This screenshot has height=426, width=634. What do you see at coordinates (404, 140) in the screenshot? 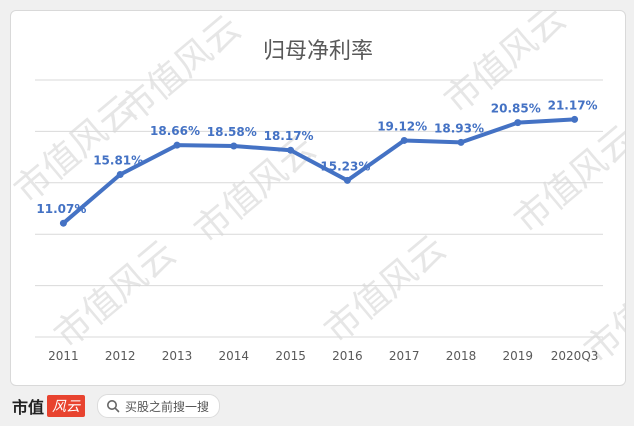
I see `data-point-2017` at bounding box center [404, 140].